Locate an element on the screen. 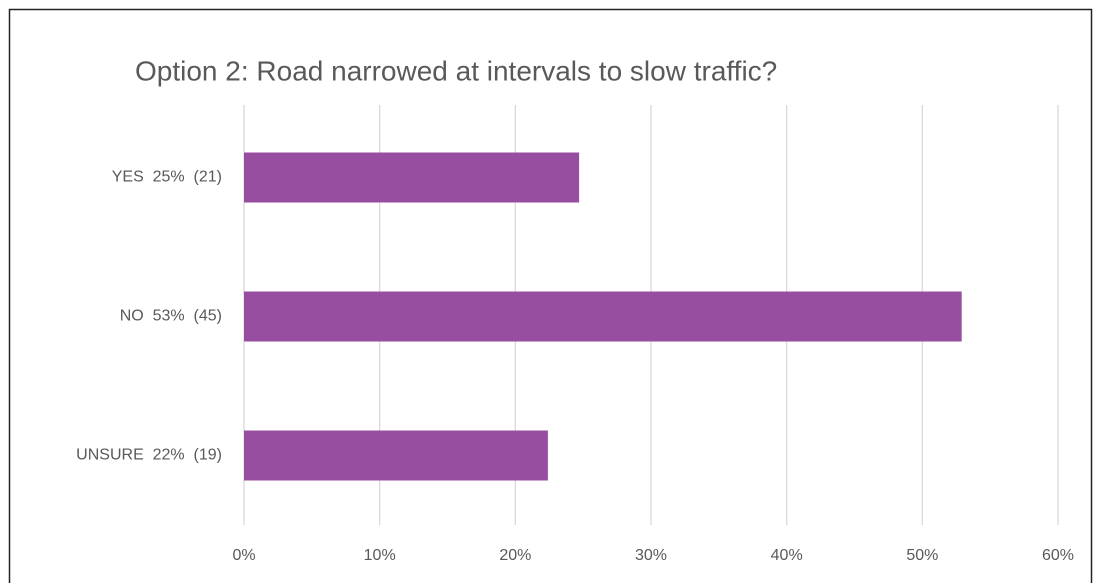 The width and height of the screenshot is (1101, 583). x-tick-label: 20% is located at coordinates (515, 555).